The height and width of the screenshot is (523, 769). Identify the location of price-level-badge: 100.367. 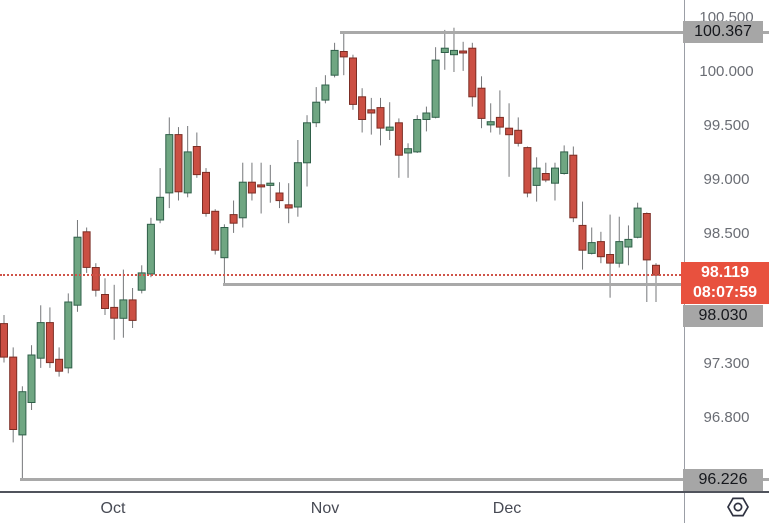
(723, 32).